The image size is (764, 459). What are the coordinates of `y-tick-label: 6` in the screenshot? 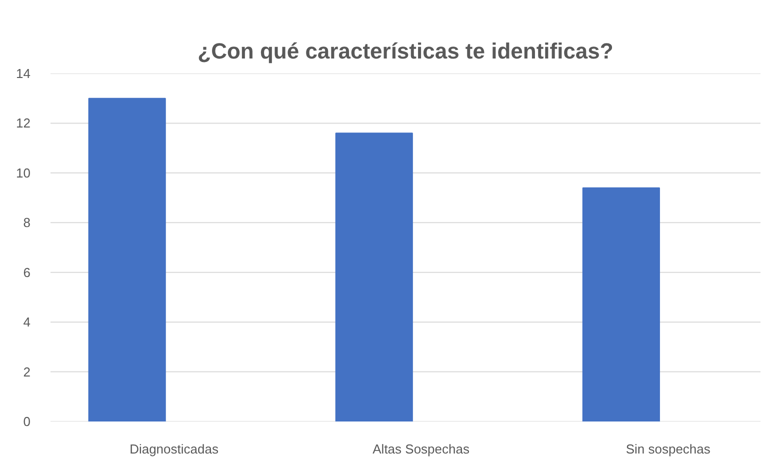 It's located at (27, 272).